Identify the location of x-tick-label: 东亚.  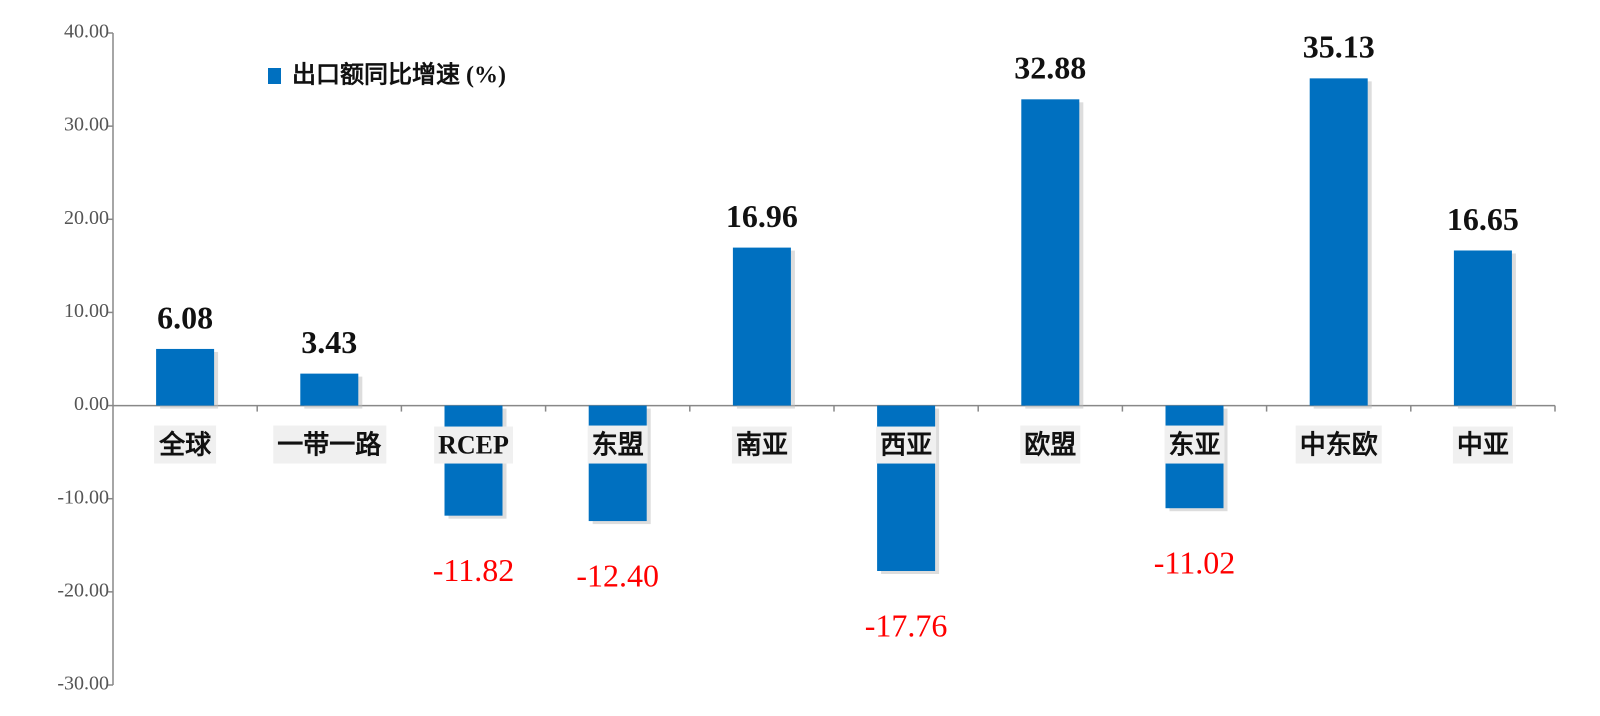
(1194, 445).